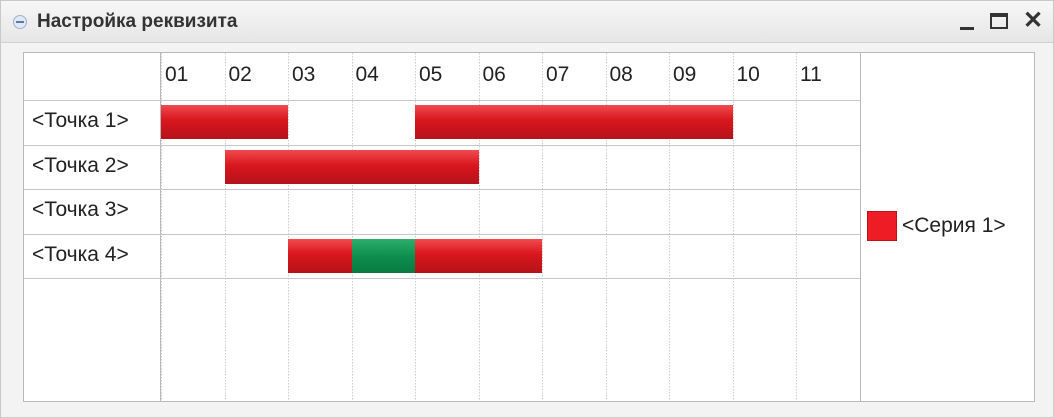  What do you see at coordinates (177, 74) in the screenshot?
I see `period-tick-label: 01` at bounding box center [177, 74].